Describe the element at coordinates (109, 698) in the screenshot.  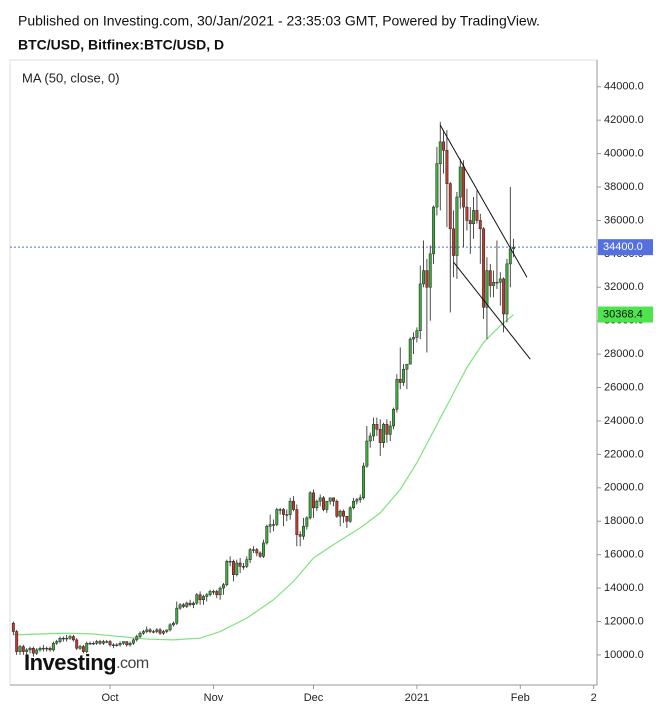
I see `x-tick-label: Oct` at that location.